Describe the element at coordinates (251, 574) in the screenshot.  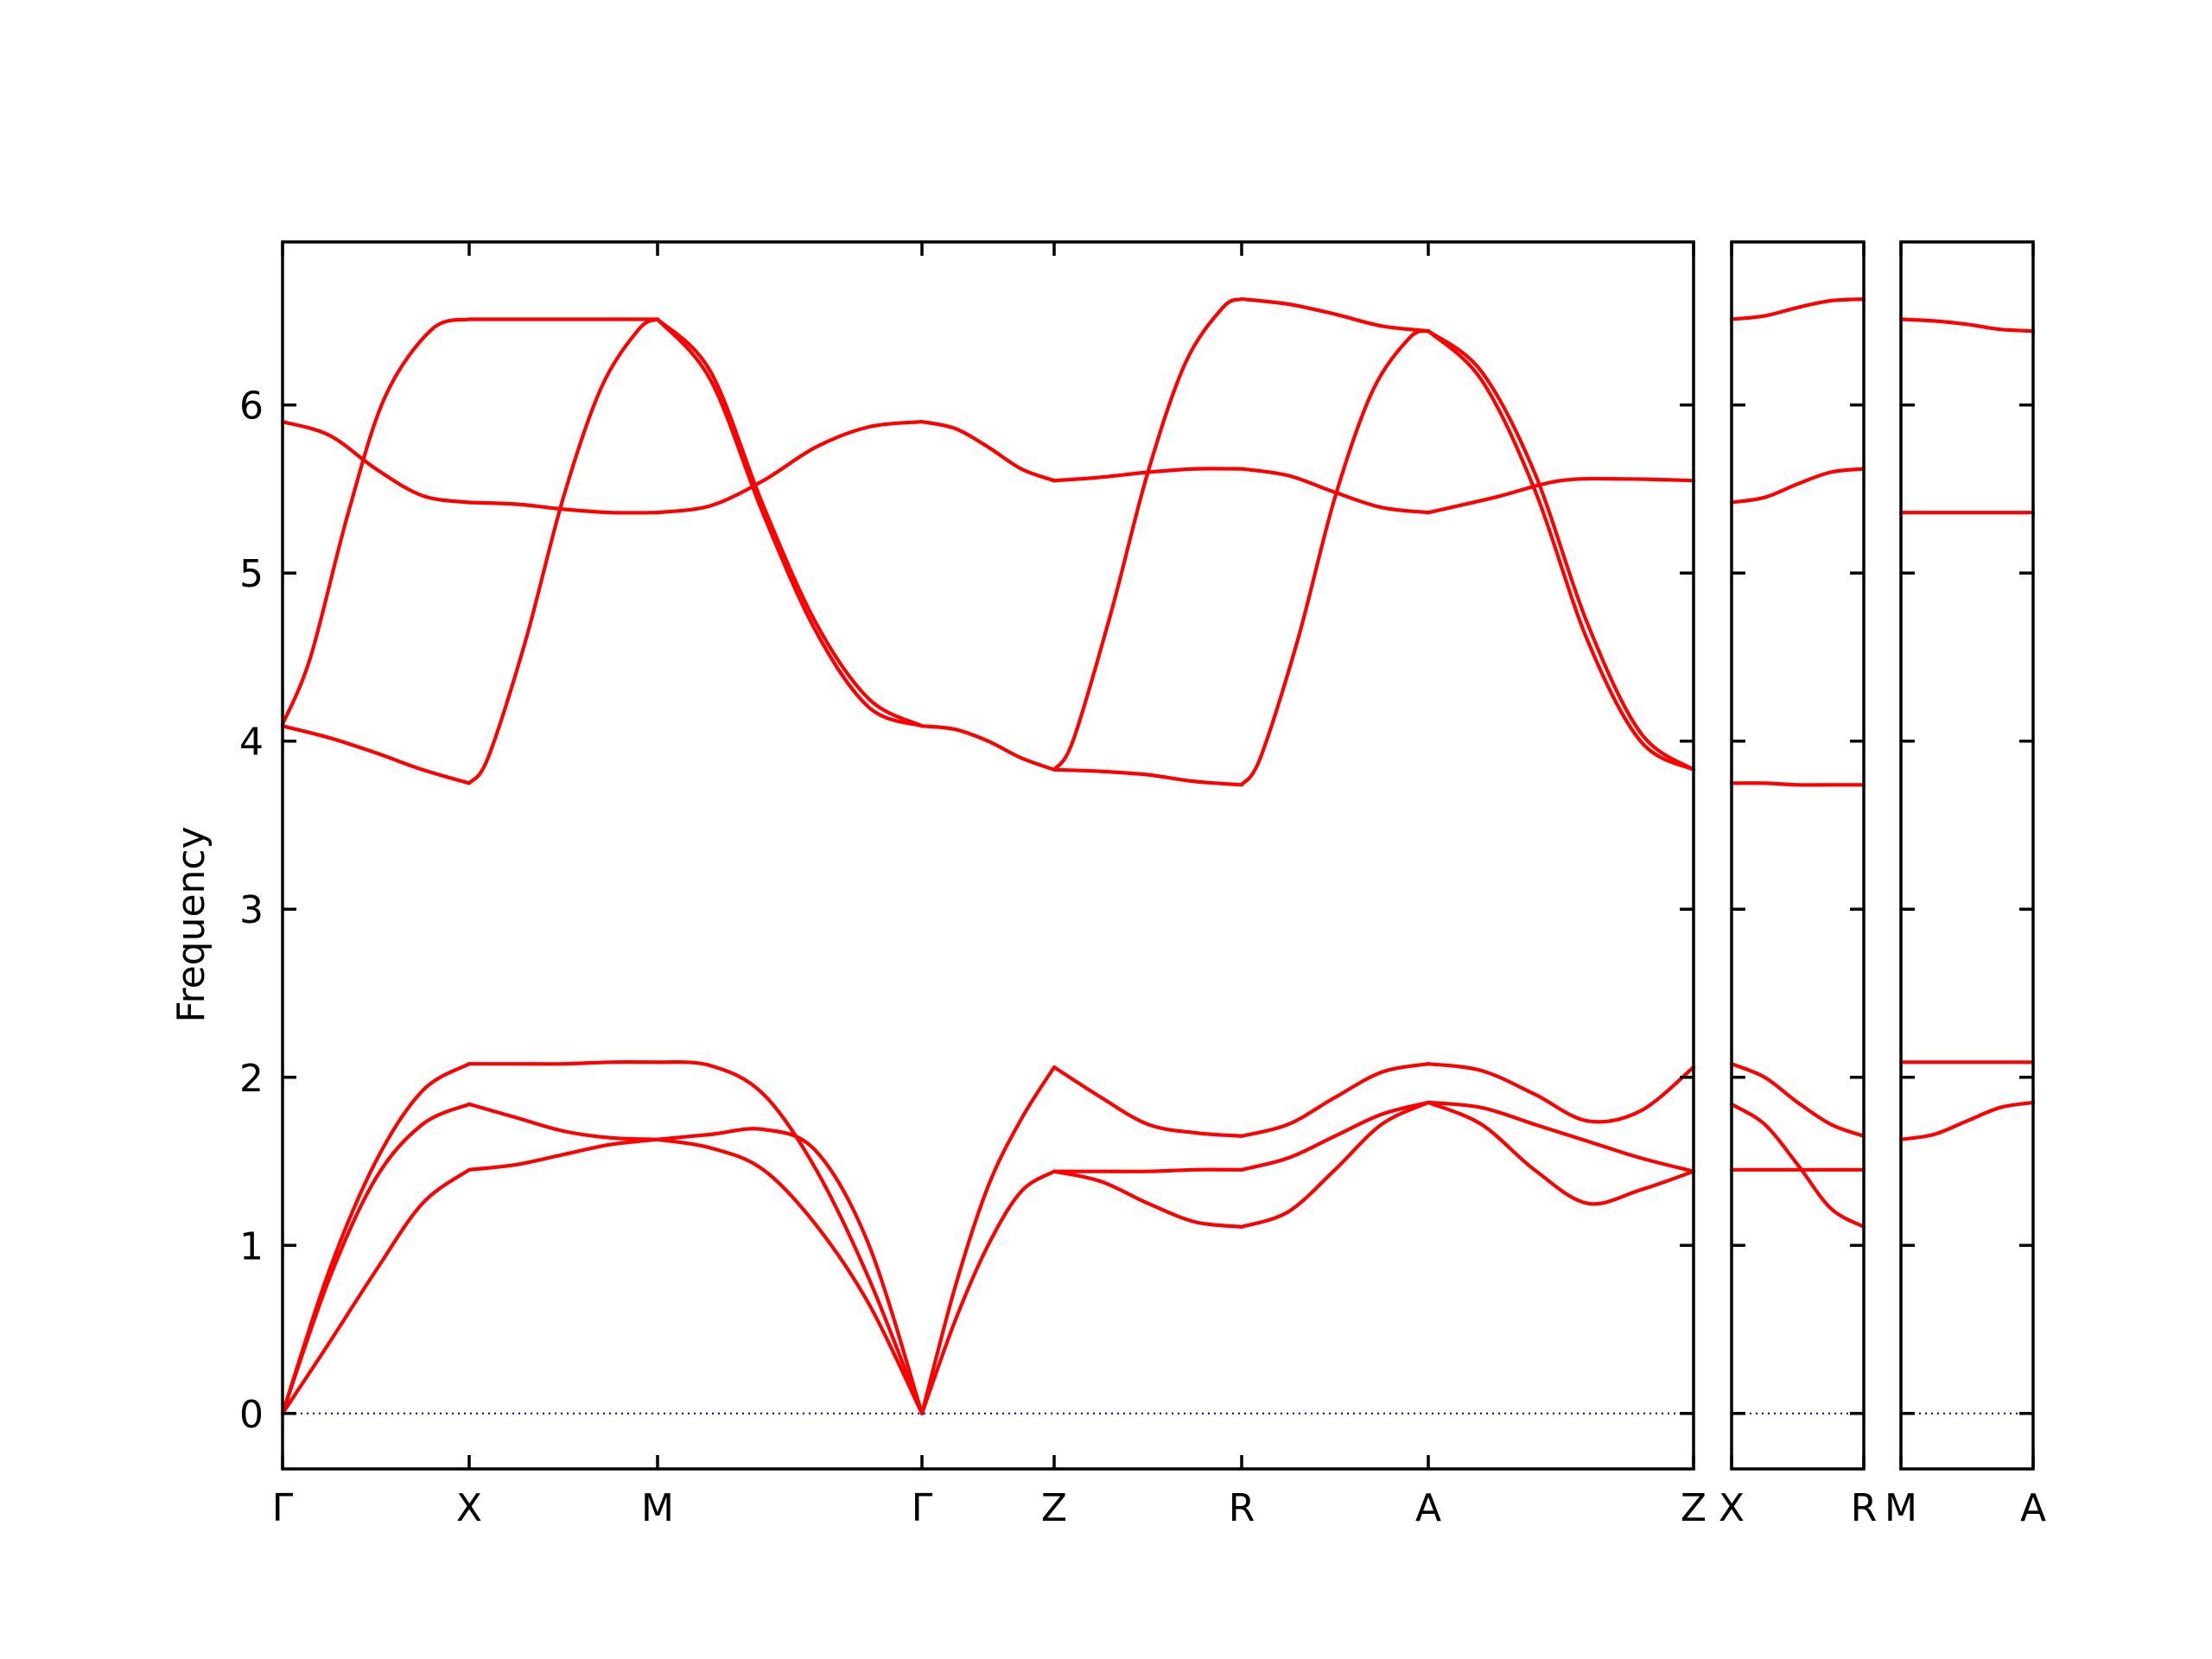
I see `y-tick-label: 5` at that location.